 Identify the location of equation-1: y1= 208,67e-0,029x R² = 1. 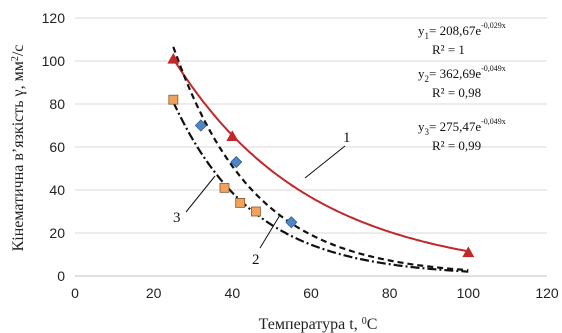
(462, 39).